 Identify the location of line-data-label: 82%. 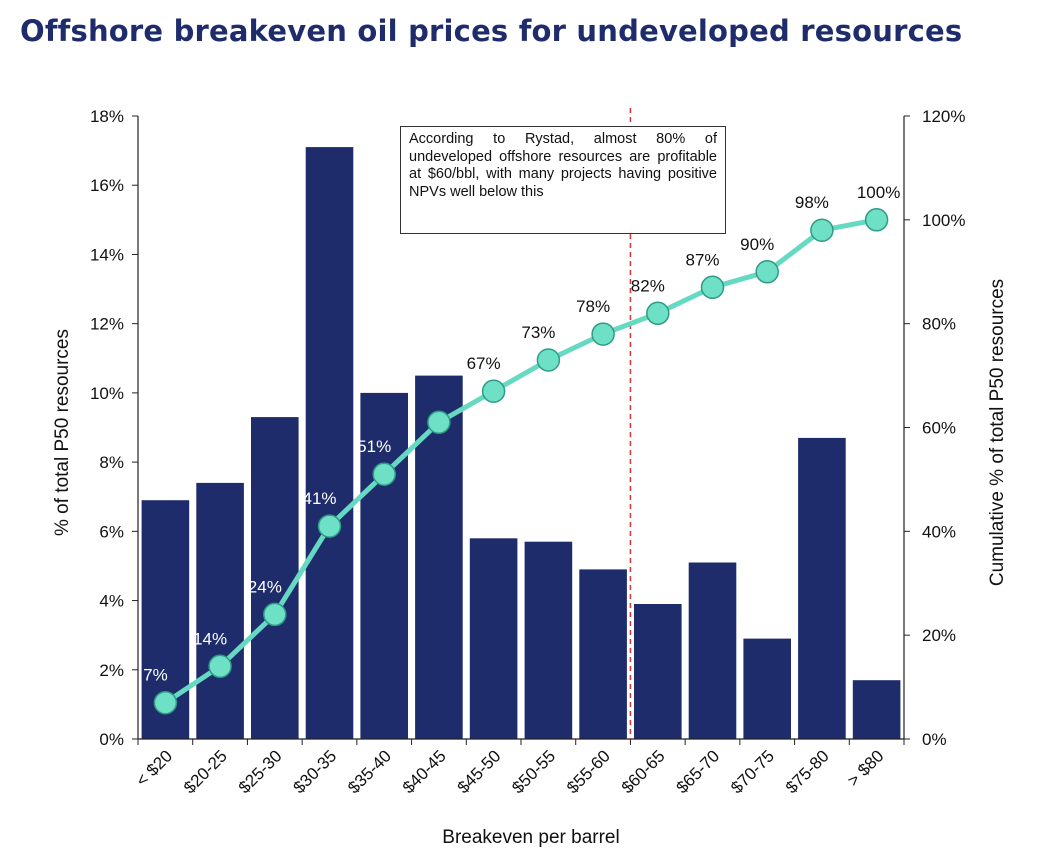
(648, 285).